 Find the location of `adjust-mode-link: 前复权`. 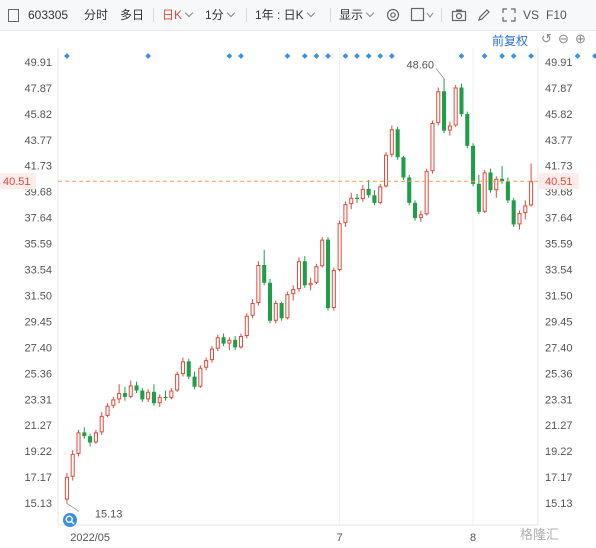

adjust-mode-link: 前复权 is located at coordinates (510, 41).